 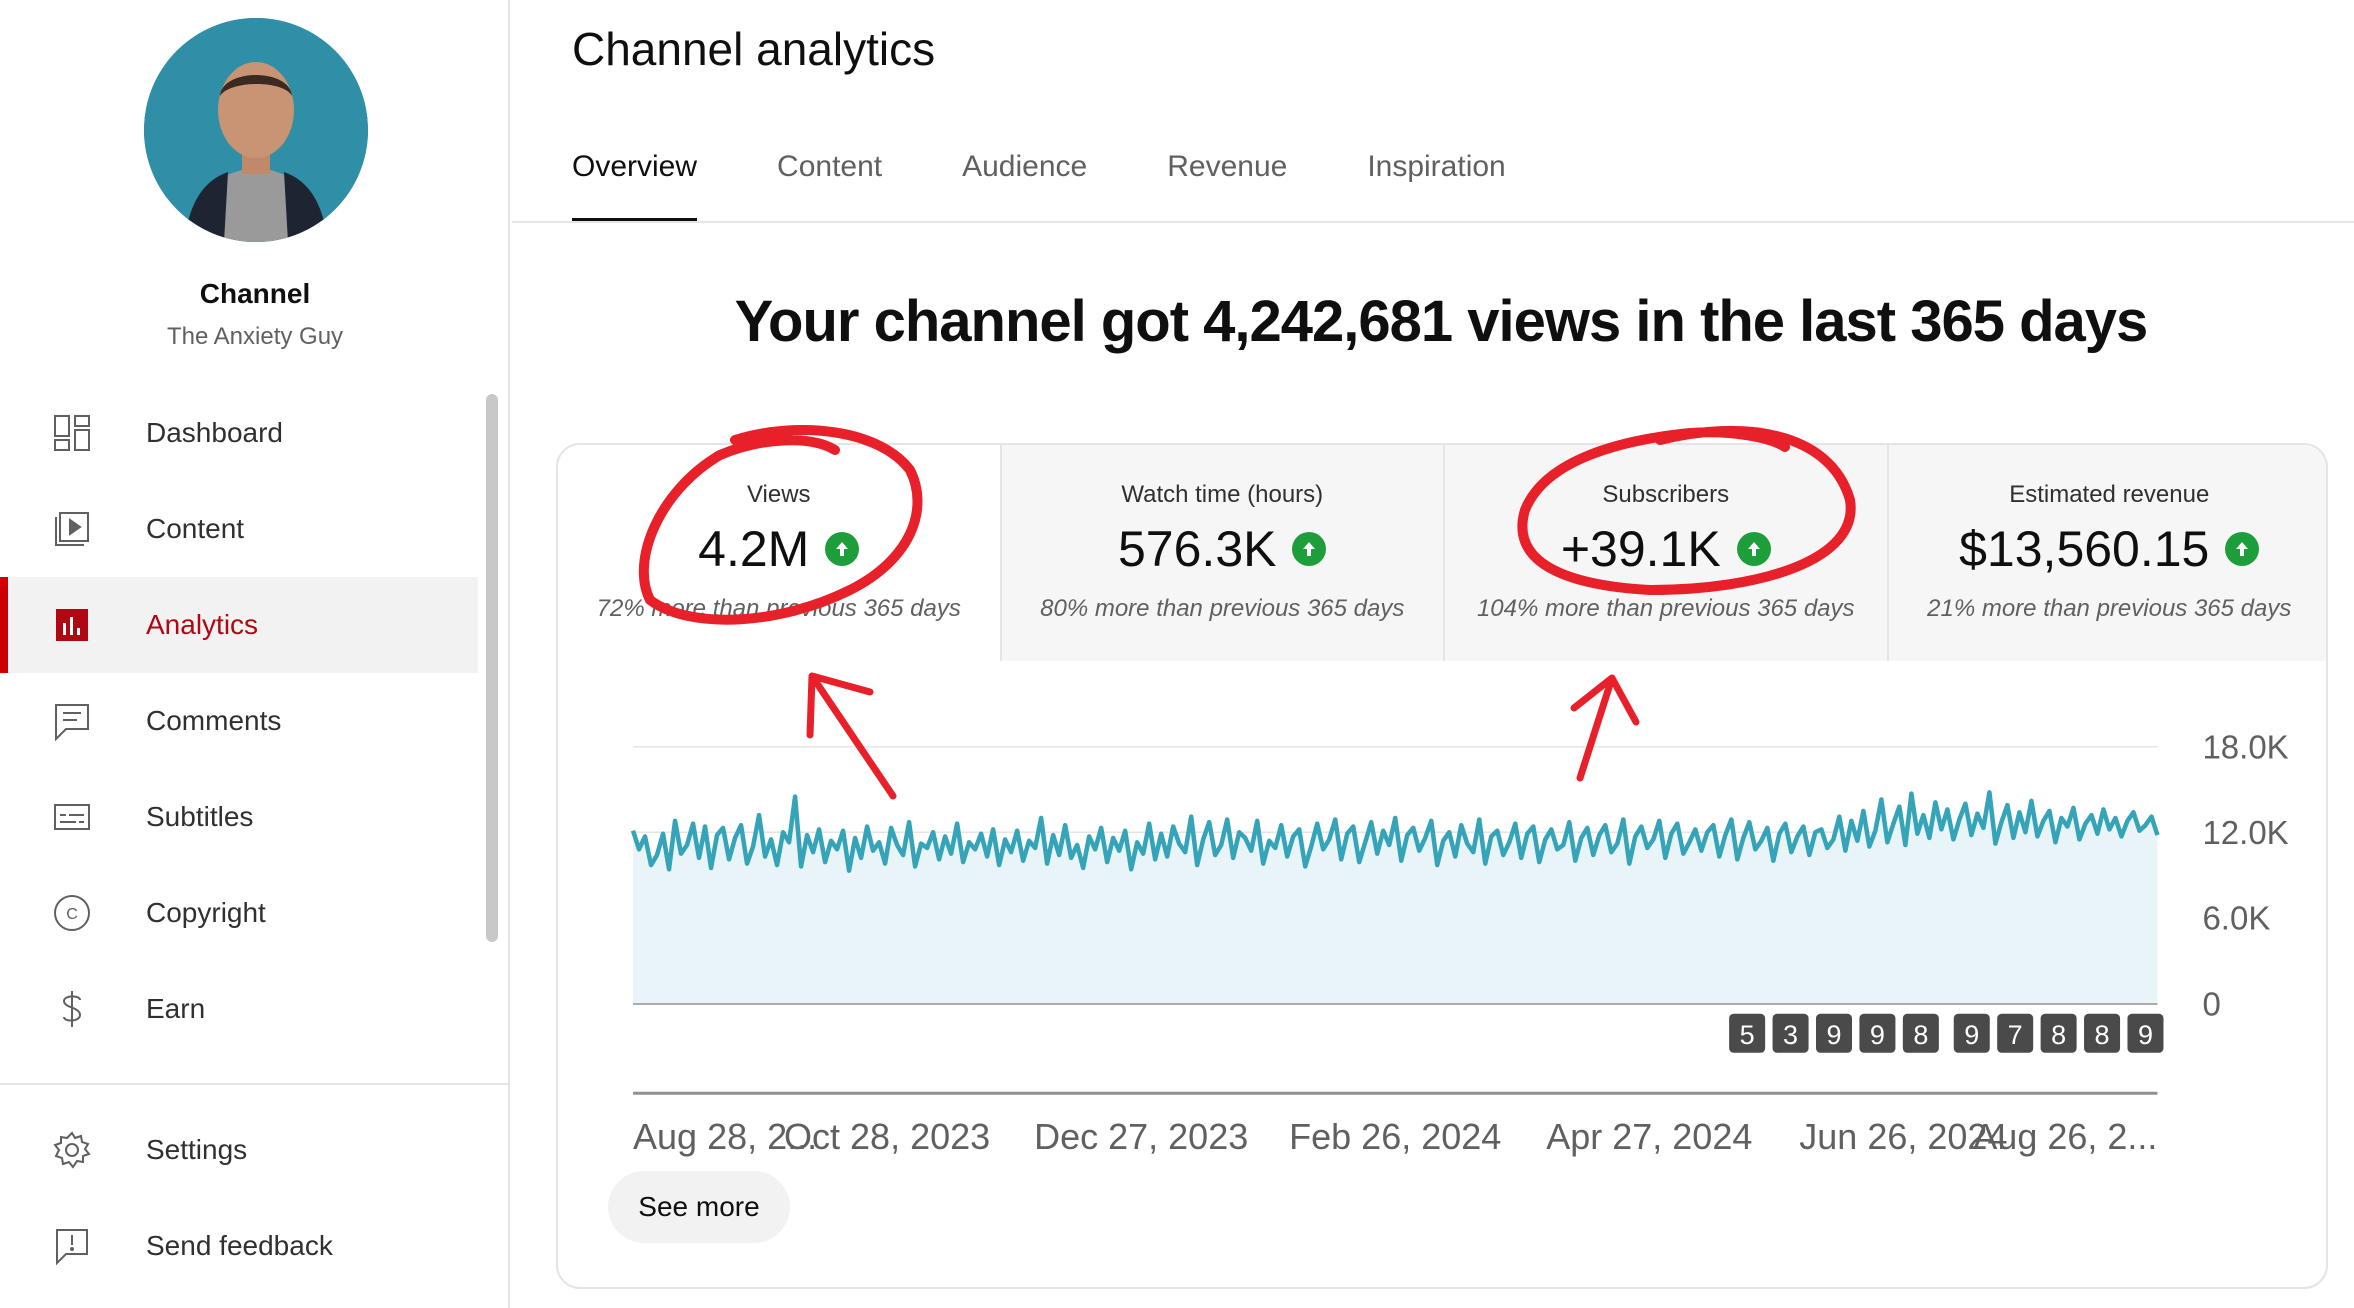 I want to click on y-tick-label: 18.0K, so click(x=2245, y=747).